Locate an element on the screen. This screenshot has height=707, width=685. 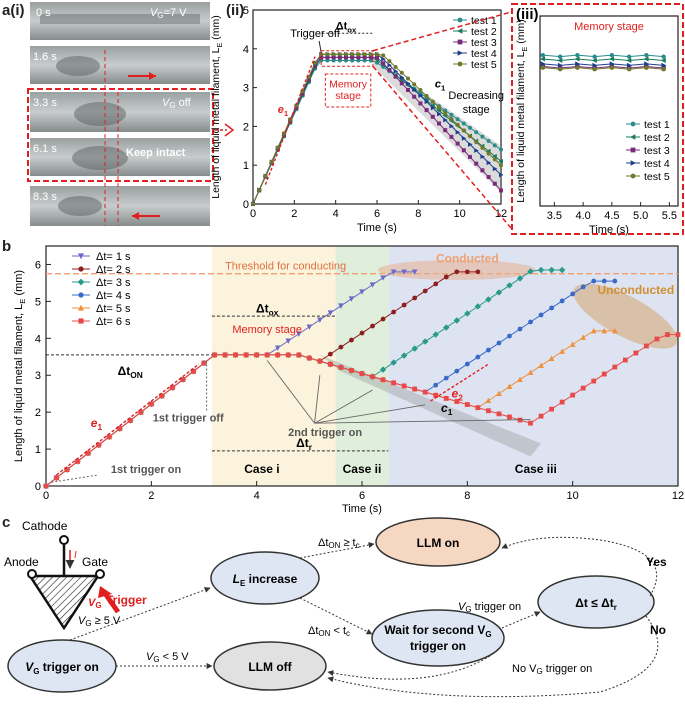
panel-label-c: c is located at coordinates (6, 522).